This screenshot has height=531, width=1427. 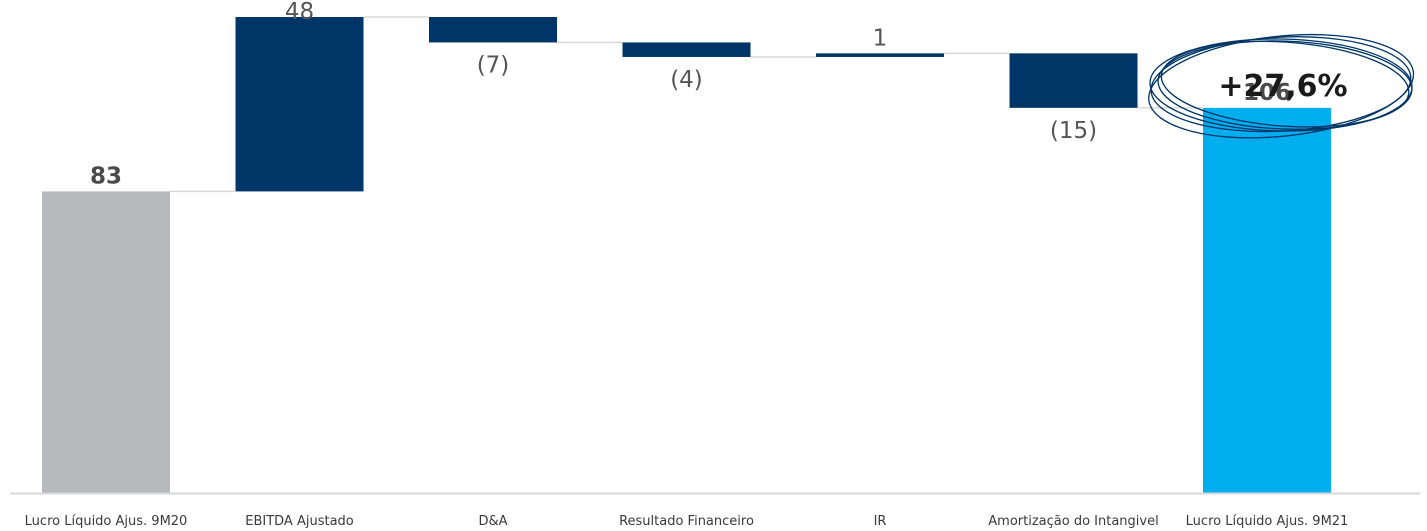 What do you see at coordinates (880, 38) in the screenshot?
I see `value-label-ir: 1` at bounding box center [880, 38].